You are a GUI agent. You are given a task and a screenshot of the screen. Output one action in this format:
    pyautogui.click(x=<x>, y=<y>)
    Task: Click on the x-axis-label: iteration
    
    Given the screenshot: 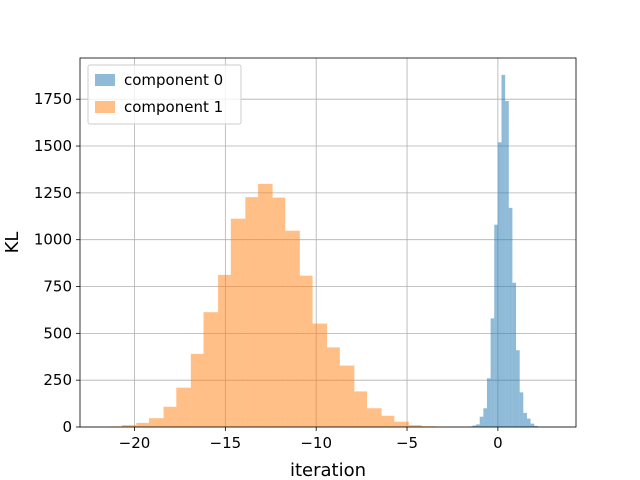 What is the action you would take?
    pyautogui.click(x=328, y=470)
    